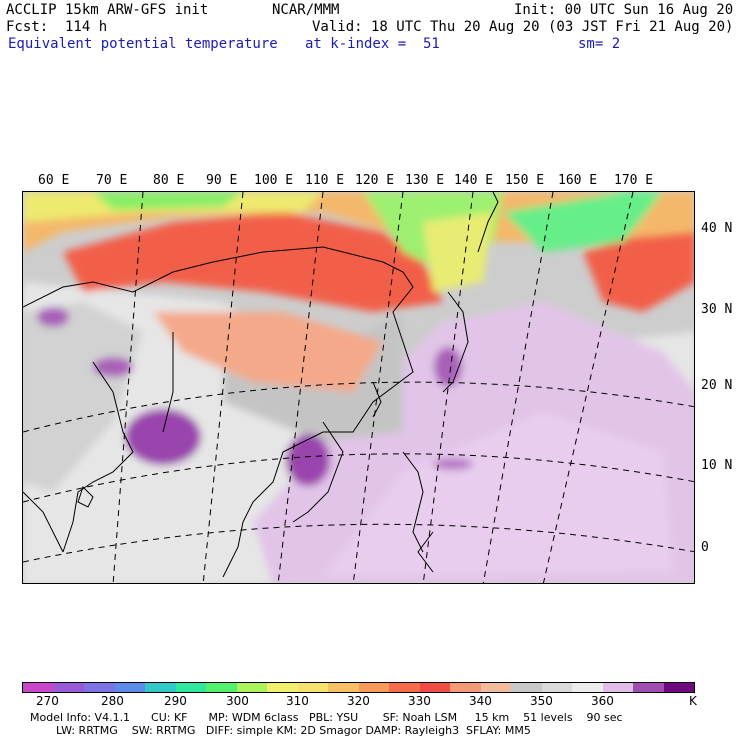 Image resolution: width=740 pixels, height=740 pixels. Describe the element at coordinates (717, 309) in the screenshot. I see `lat-label: 30 N` at that location.